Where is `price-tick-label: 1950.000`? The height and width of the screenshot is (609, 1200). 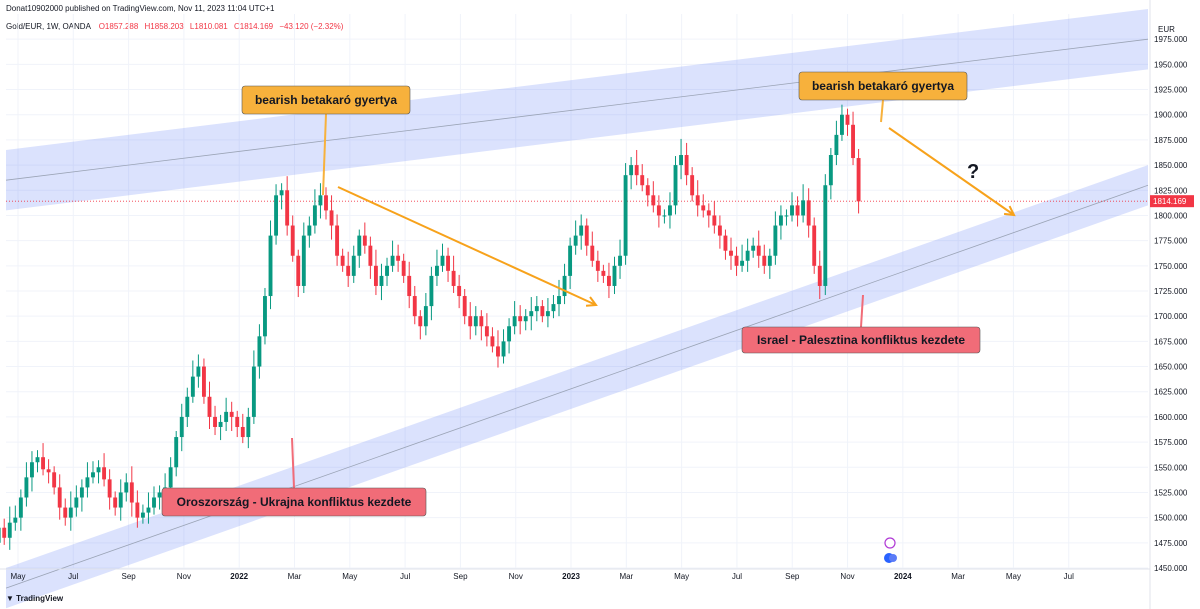 price-tick-label: 1950.000 is located at coordinates (1171, 64).